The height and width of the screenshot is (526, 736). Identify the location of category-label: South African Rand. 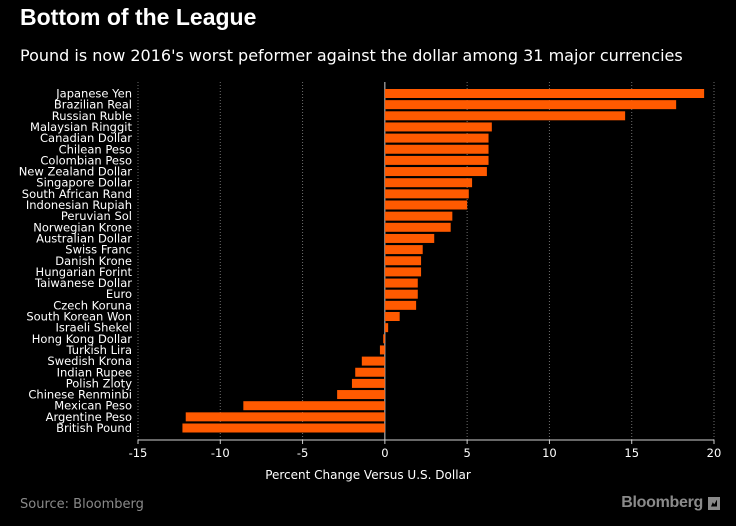
(77, 194).